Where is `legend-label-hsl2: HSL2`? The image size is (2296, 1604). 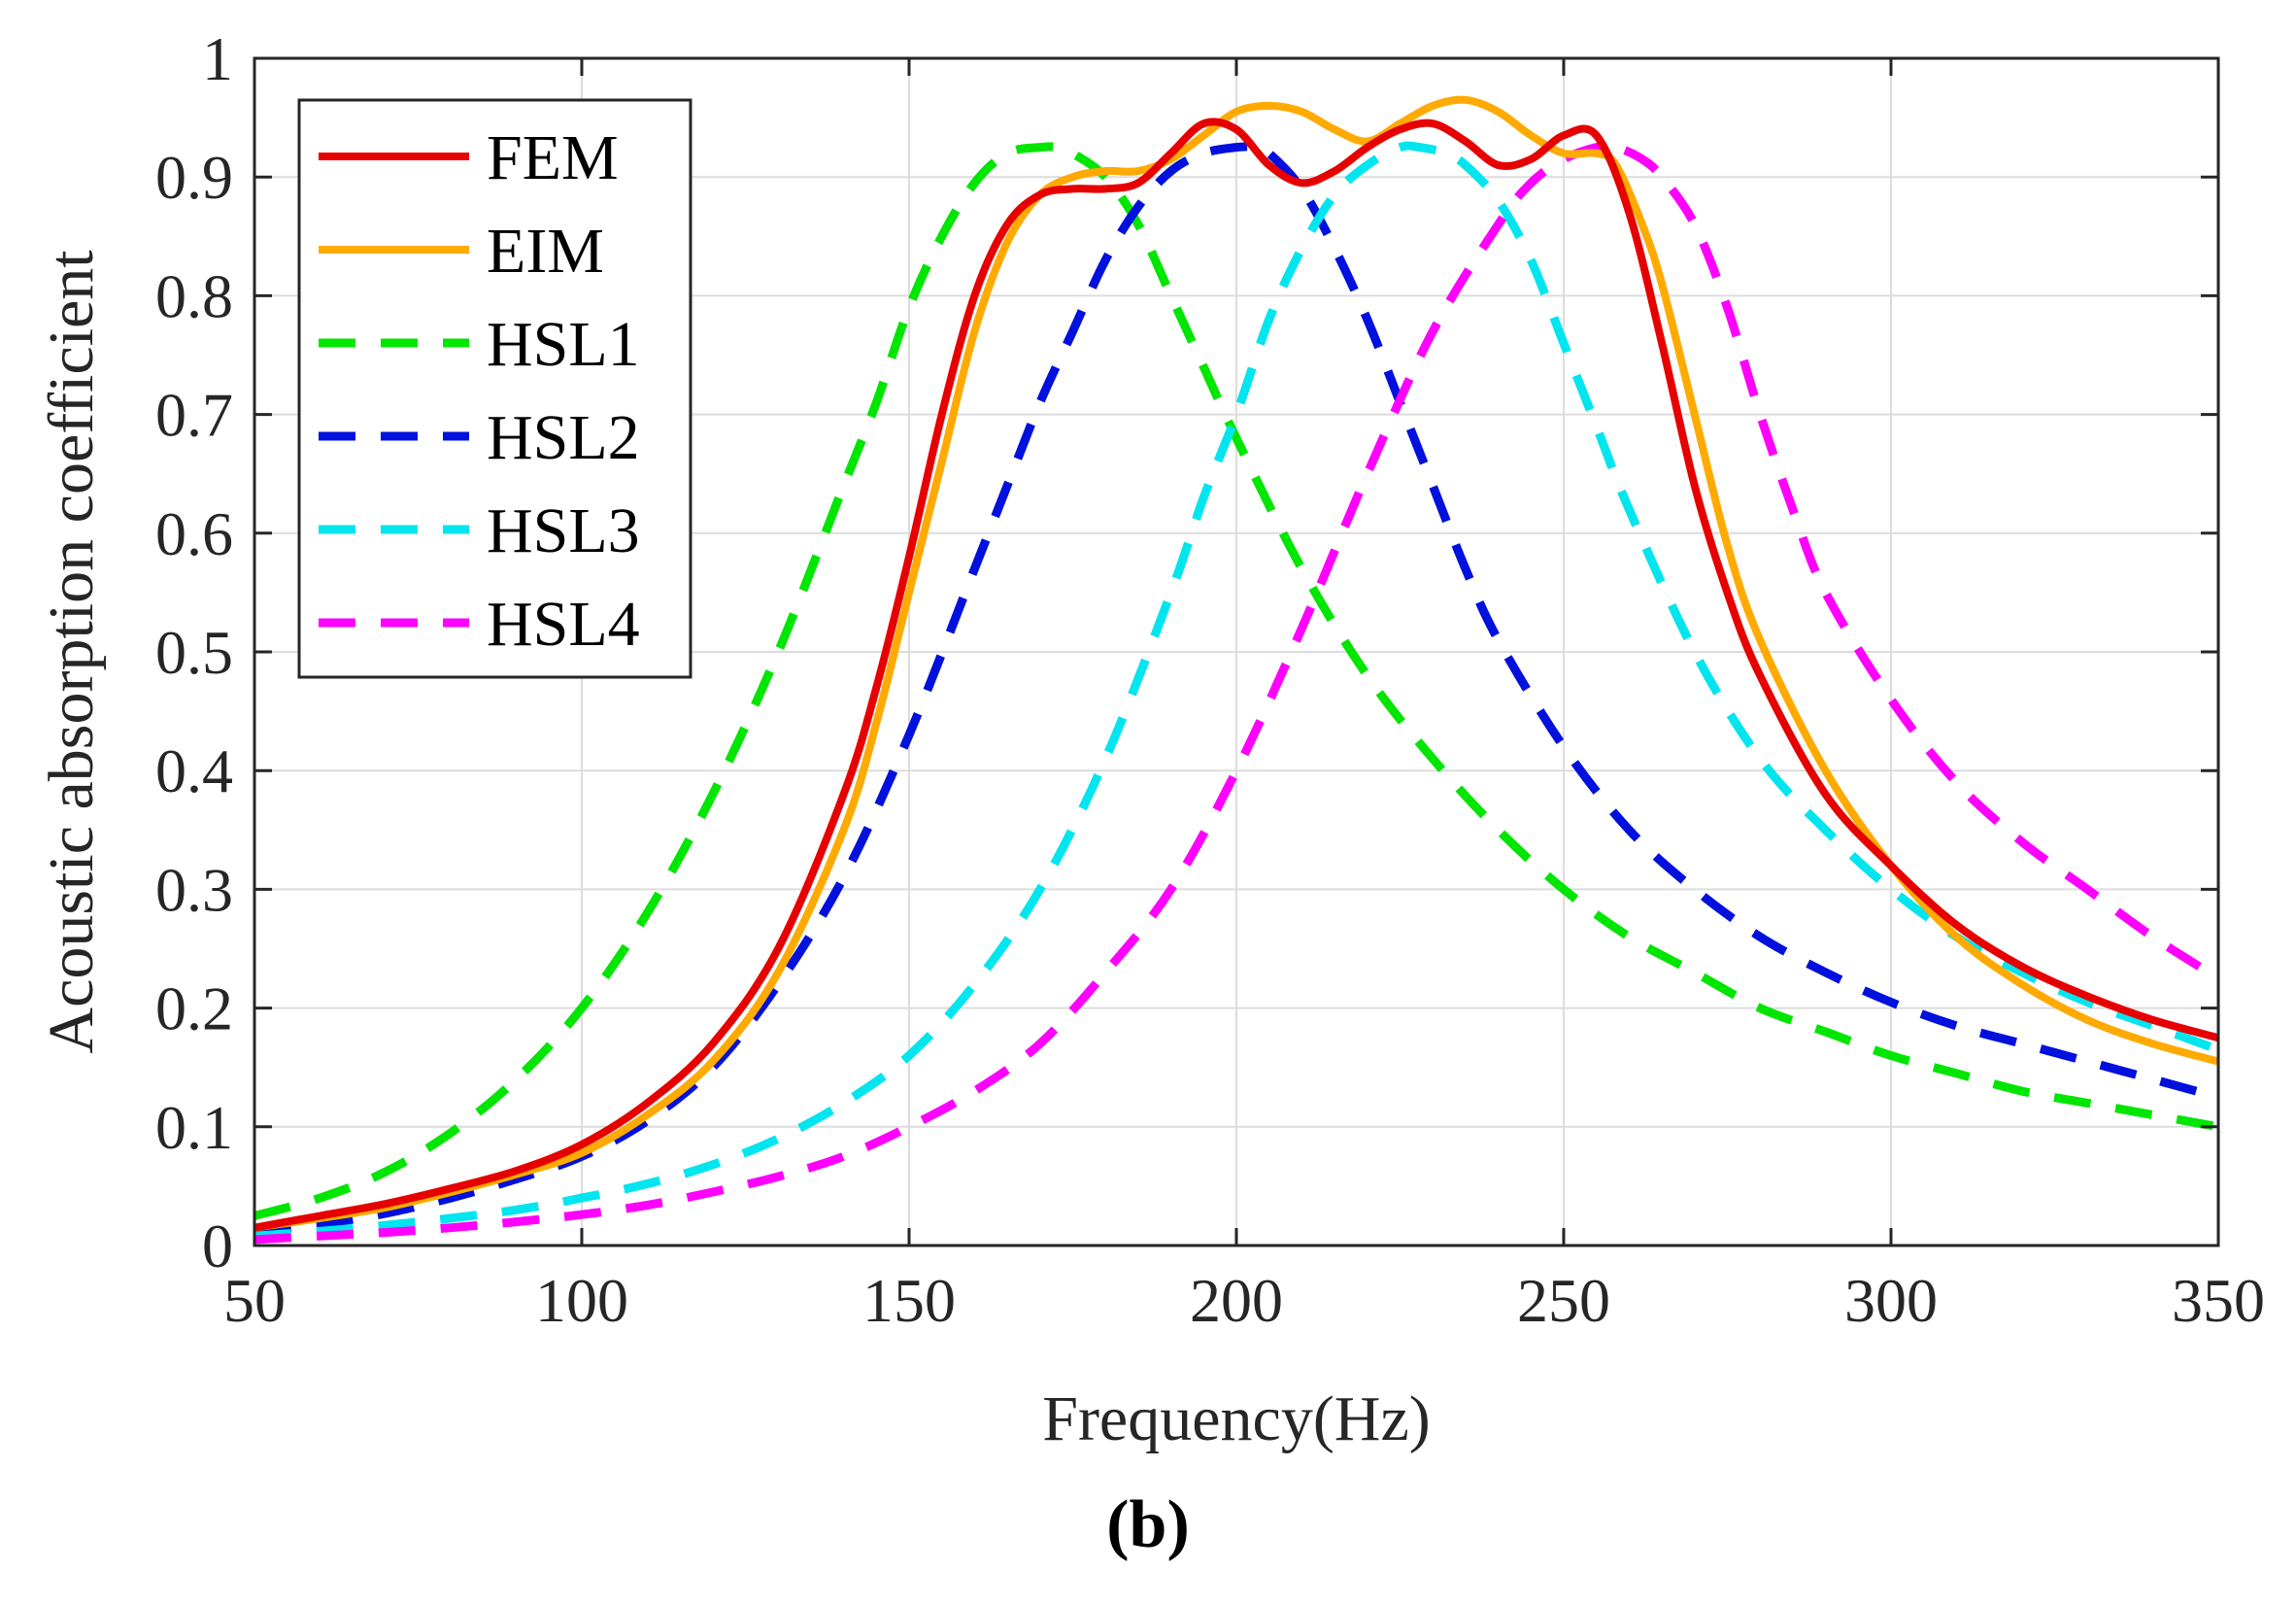
legend-label-hsl2: HSL2 is located at coordinates (563, 437).